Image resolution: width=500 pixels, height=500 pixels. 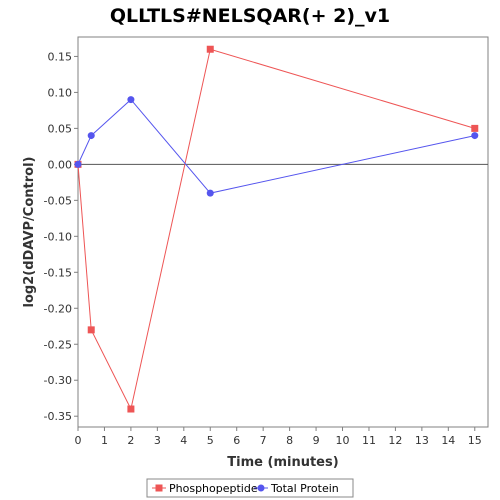 I want to click on y-tick-label: 0.10, so click(x=60, y=92).